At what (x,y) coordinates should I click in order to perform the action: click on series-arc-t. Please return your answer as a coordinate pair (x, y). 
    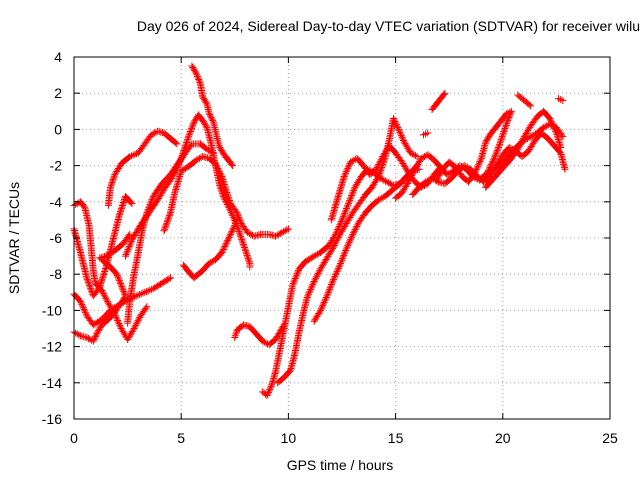
    Looking at the image, I should click on (425, 134).